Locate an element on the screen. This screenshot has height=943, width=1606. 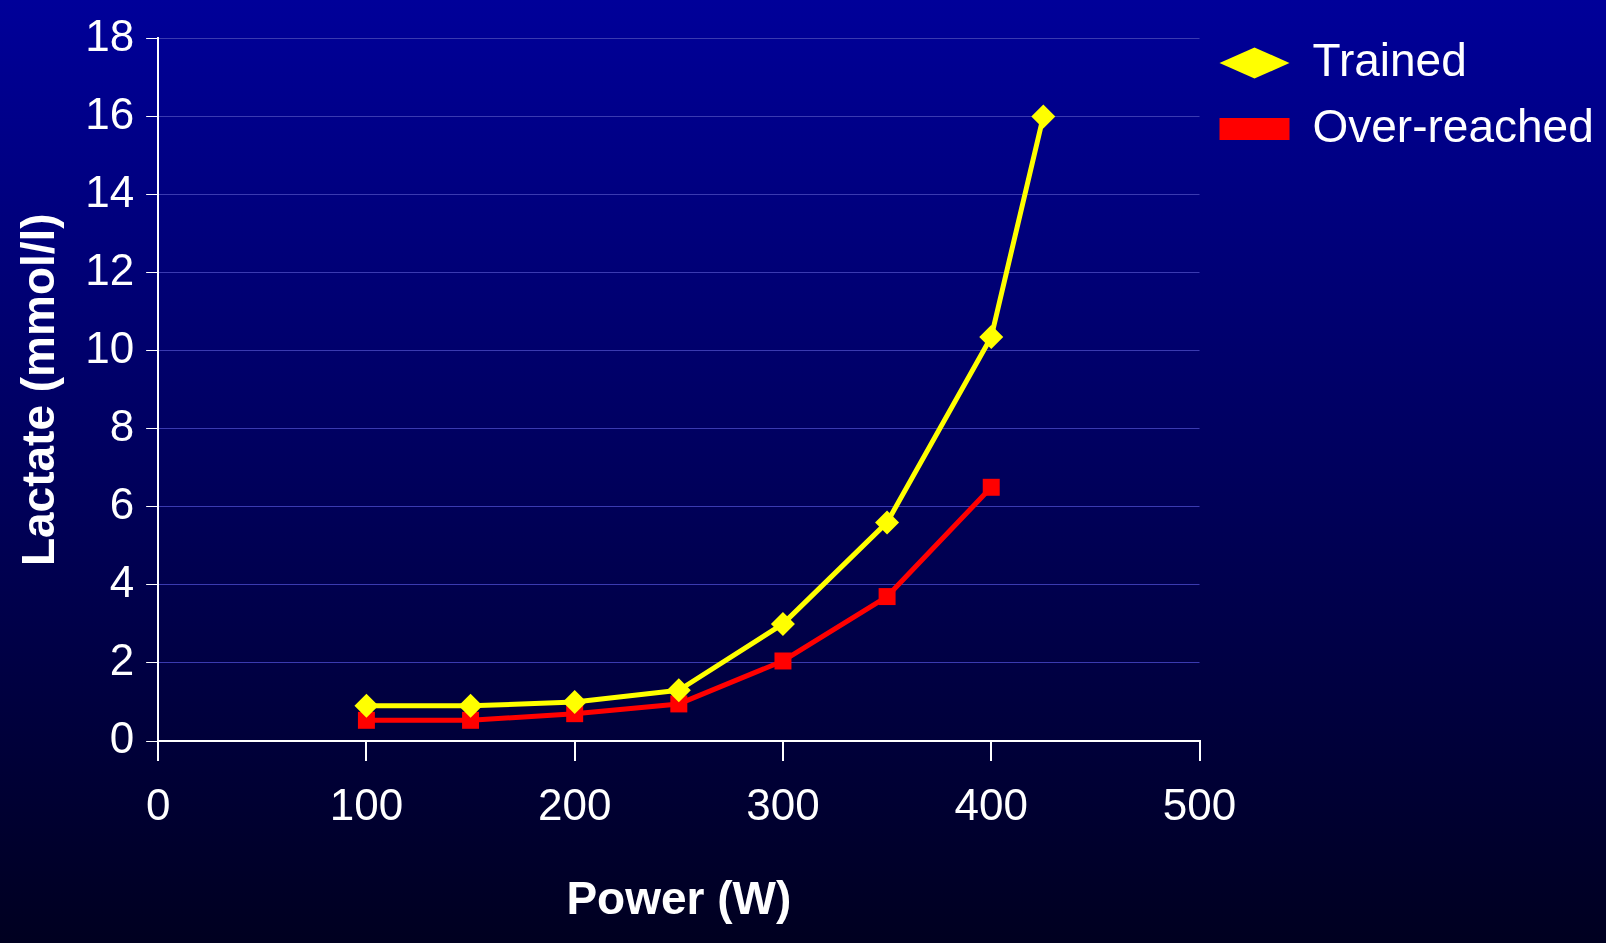
x-tick-label: 200 is located at coordinates (574, 804).